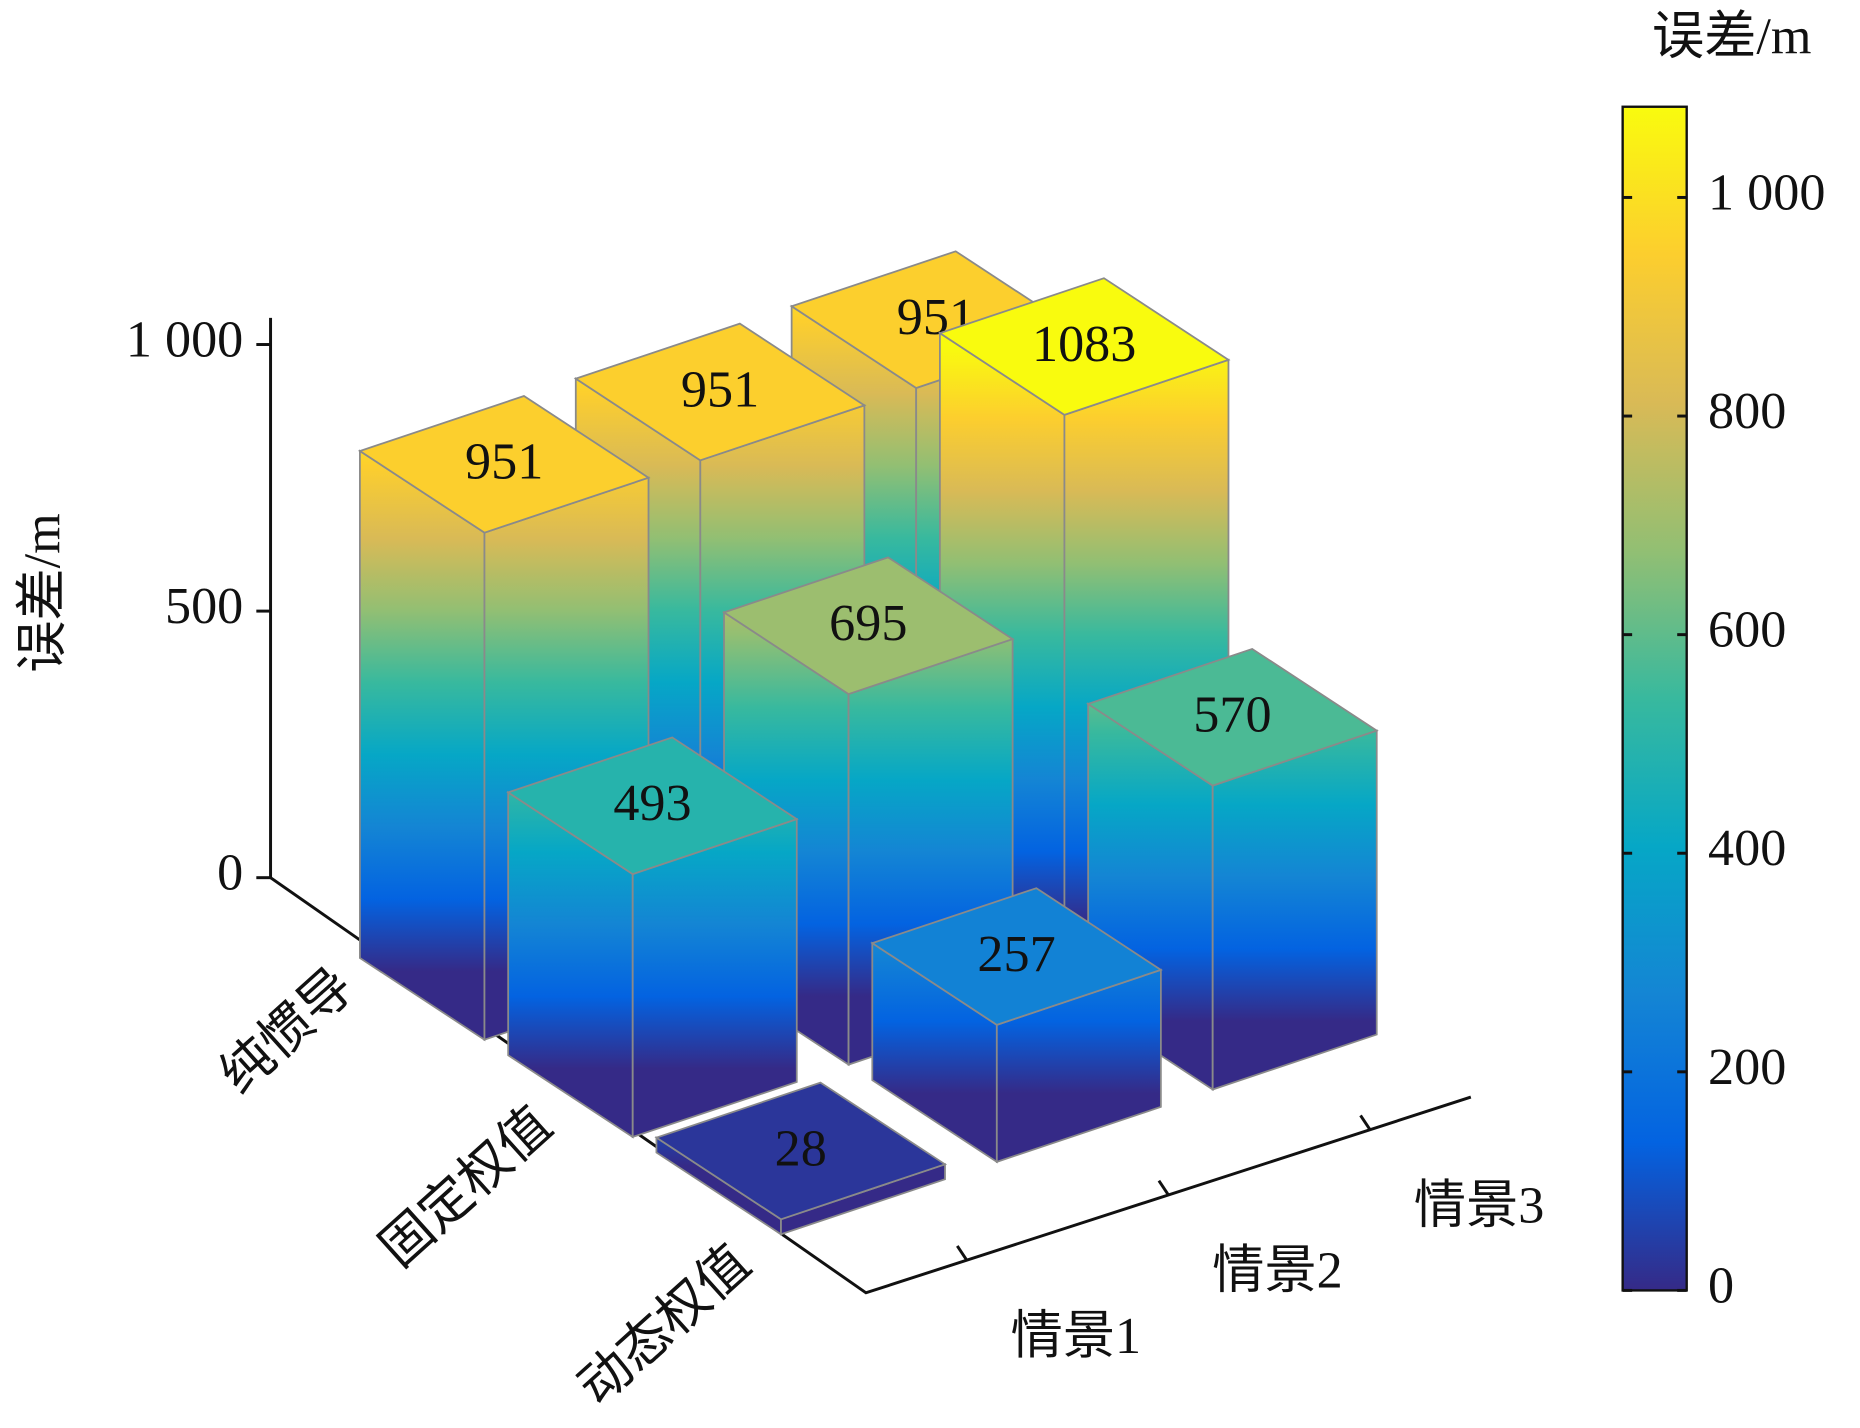 This screenshot has height=1428, width=1860. I want to click on bar-front-face, so click(1294, 910).